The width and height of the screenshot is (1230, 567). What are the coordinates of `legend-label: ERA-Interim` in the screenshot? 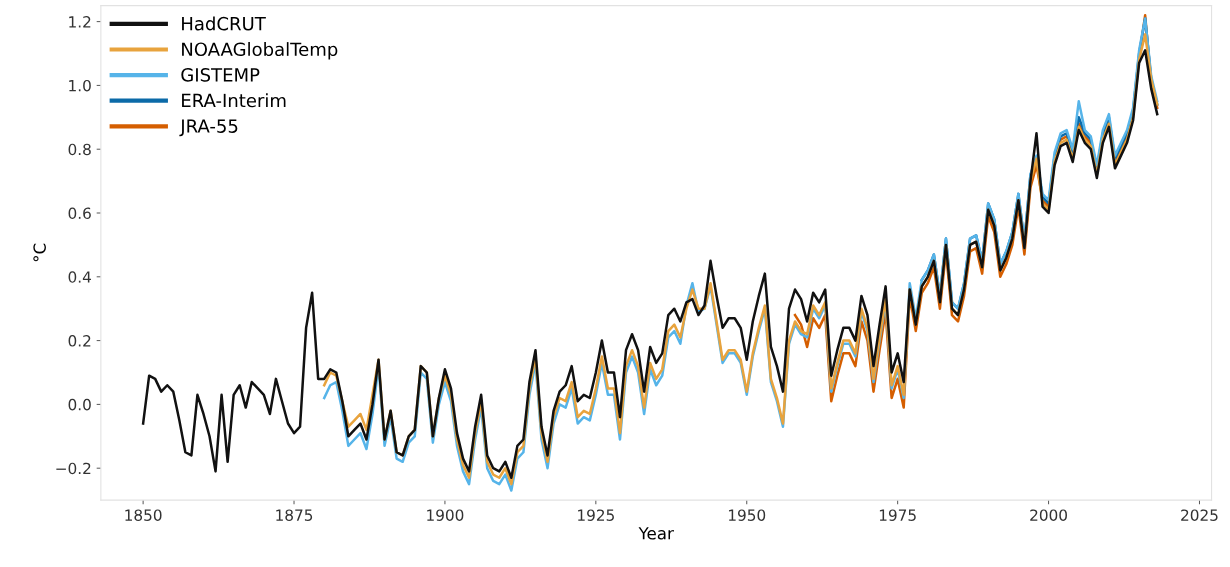 It's located at (234, 100).